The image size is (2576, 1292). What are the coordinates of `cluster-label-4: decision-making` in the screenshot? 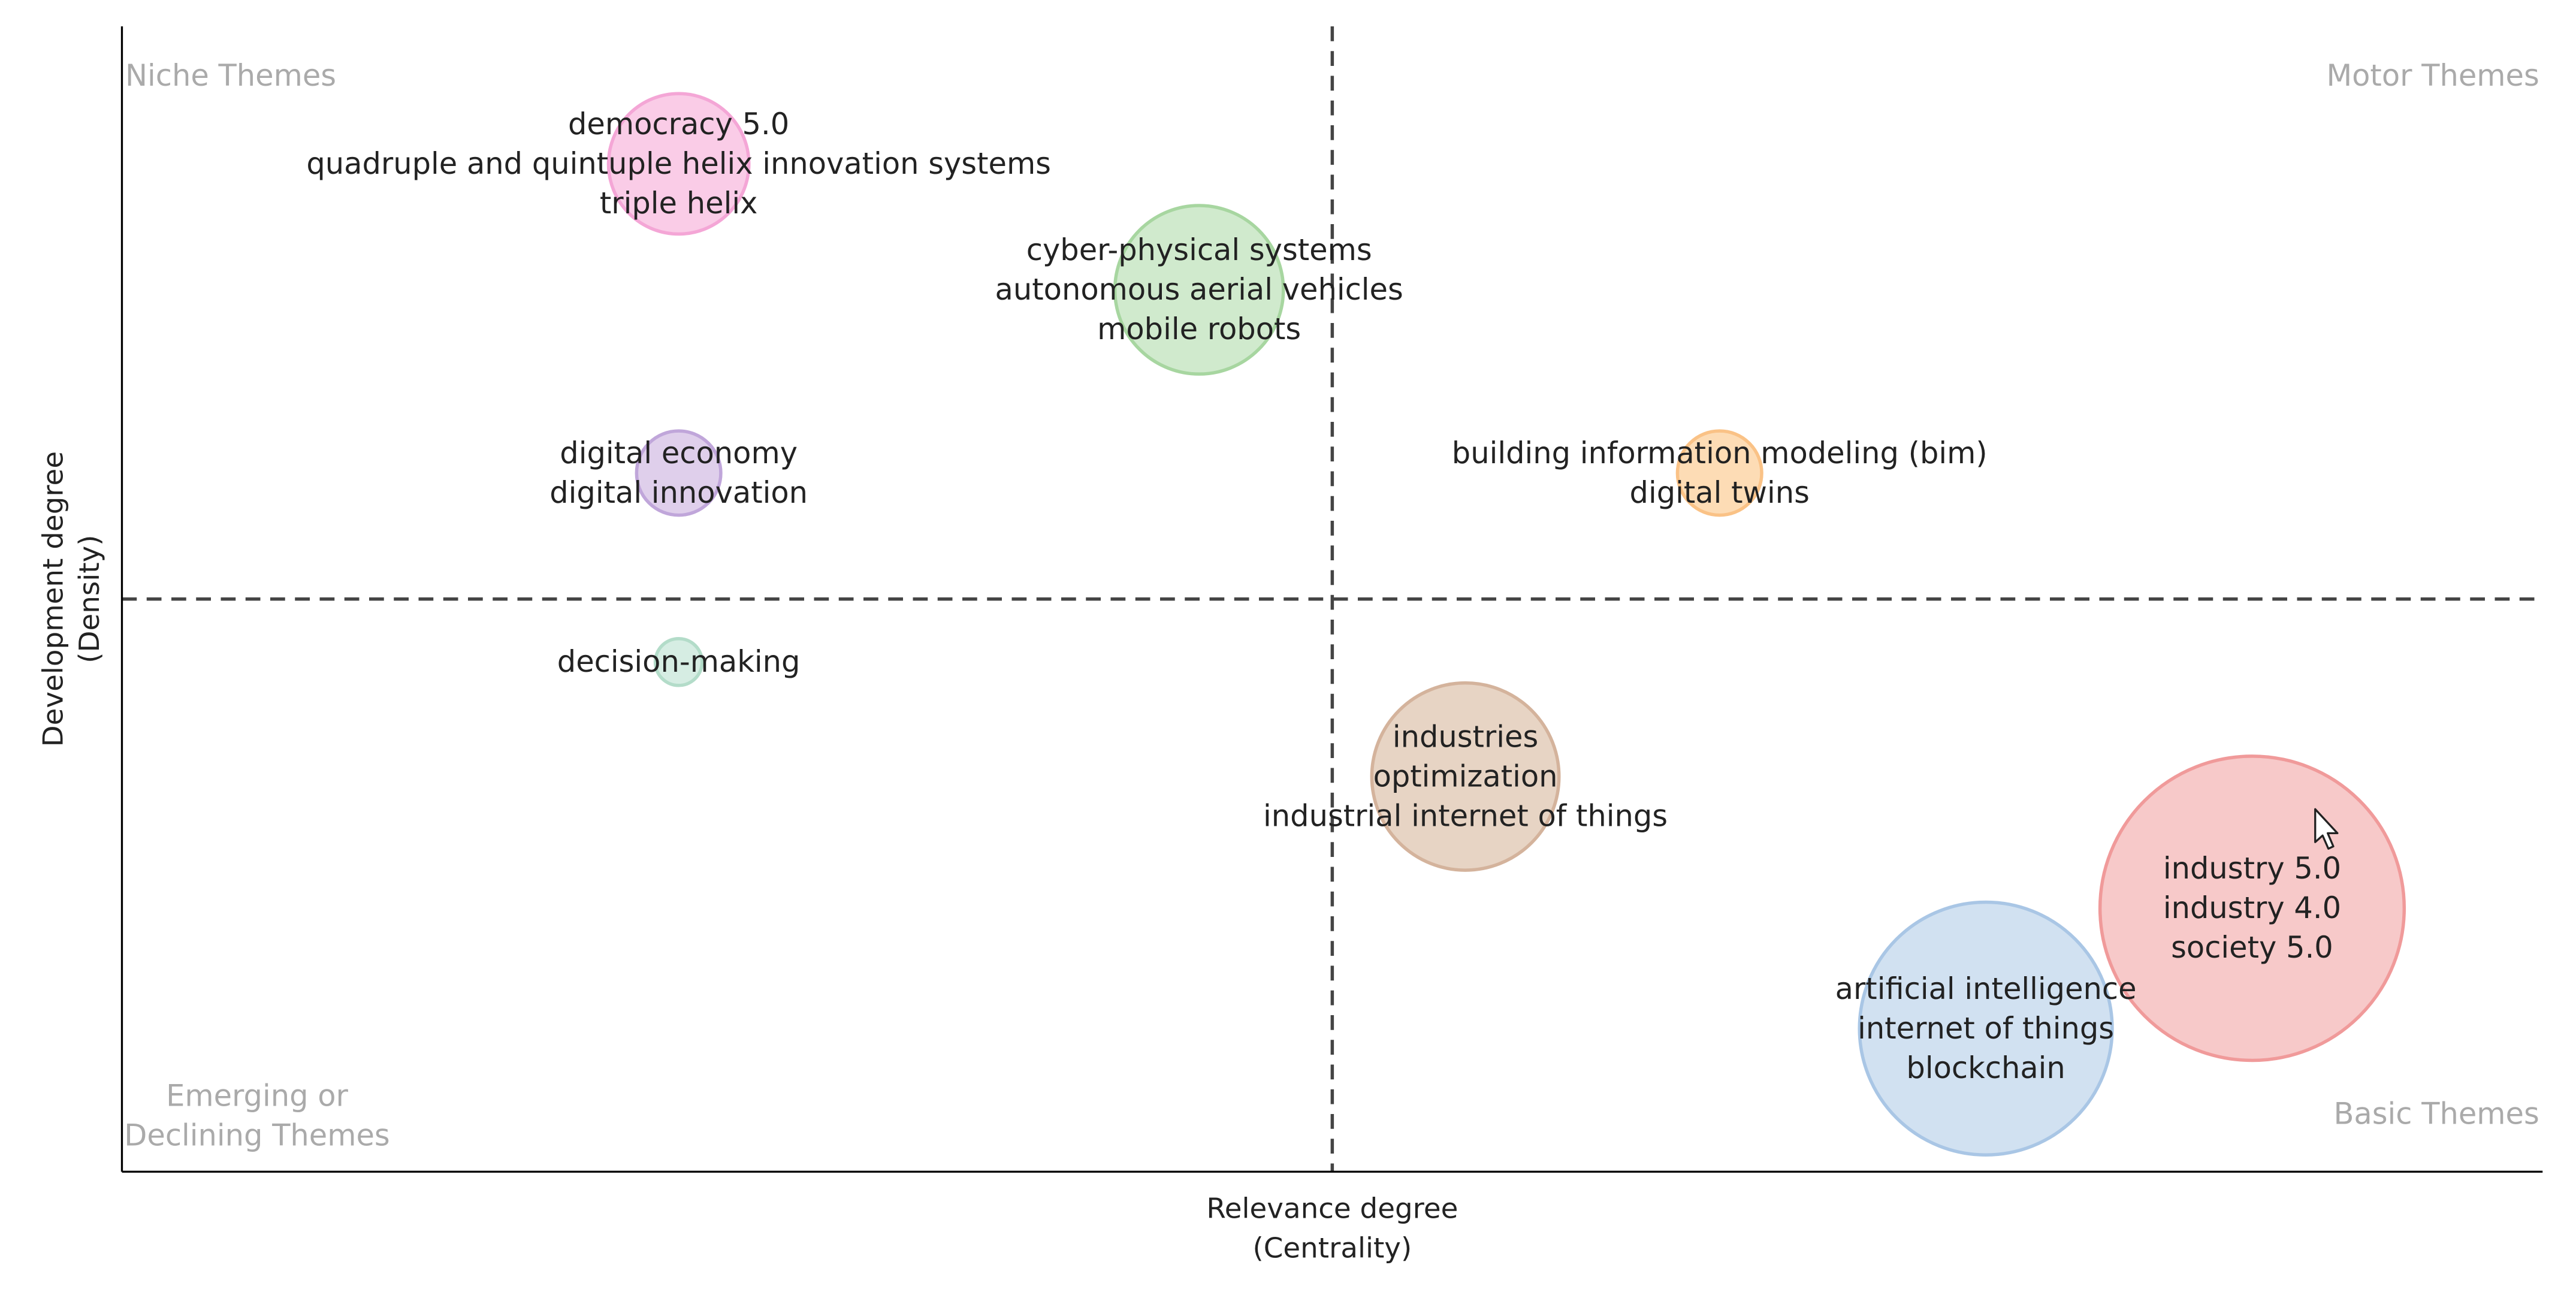 It's located at (679, 661).